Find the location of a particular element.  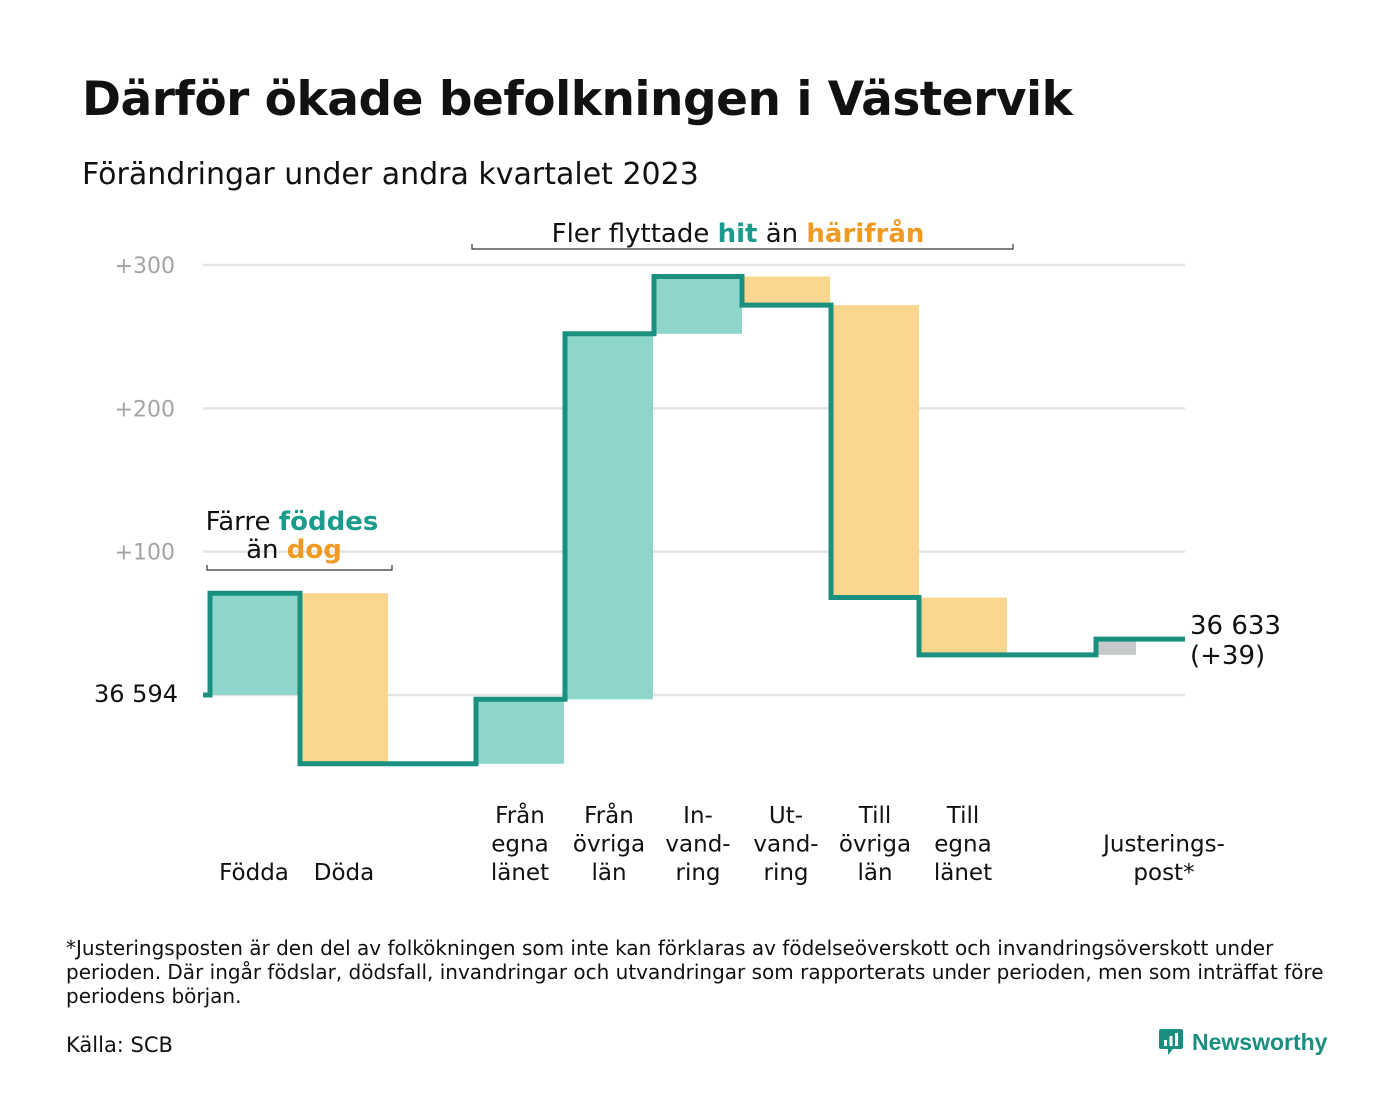

category-label-till-egna-lanet: länet is located at coordinates (963, 873).